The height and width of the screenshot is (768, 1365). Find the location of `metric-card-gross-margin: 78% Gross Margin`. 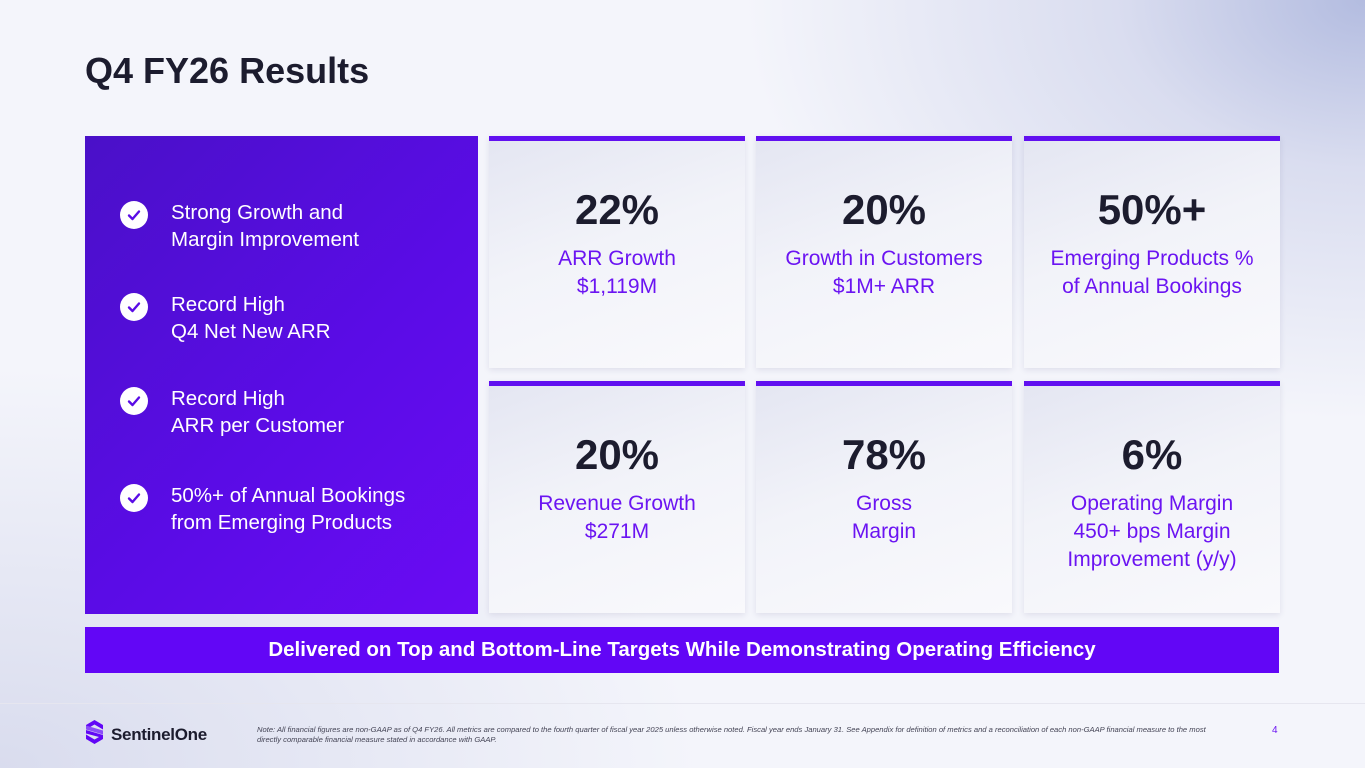

metric-card-gross-margin: 78% Gross Margin is located at coordinates (884, 497).